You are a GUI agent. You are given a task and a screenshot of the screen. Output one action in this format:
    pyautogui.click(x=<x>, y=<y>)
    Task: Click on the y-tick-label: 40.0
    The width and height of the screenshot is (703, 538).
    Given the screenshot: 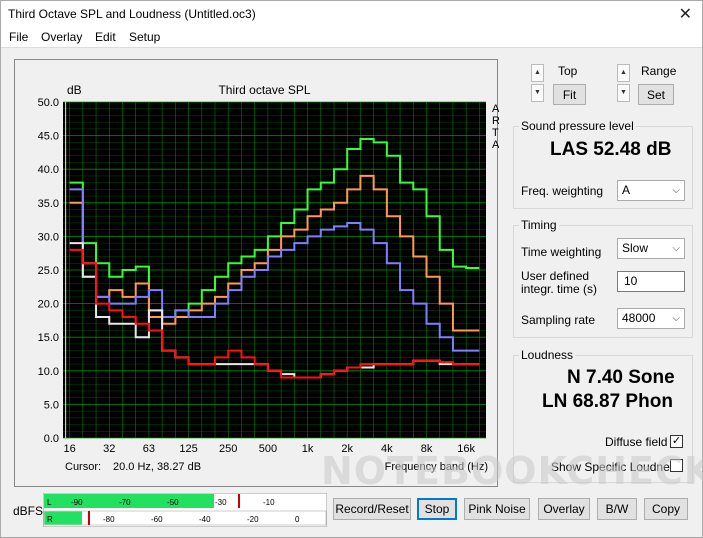 What is the action you would take?
    pyautogui.click(x=48, y=170)
    